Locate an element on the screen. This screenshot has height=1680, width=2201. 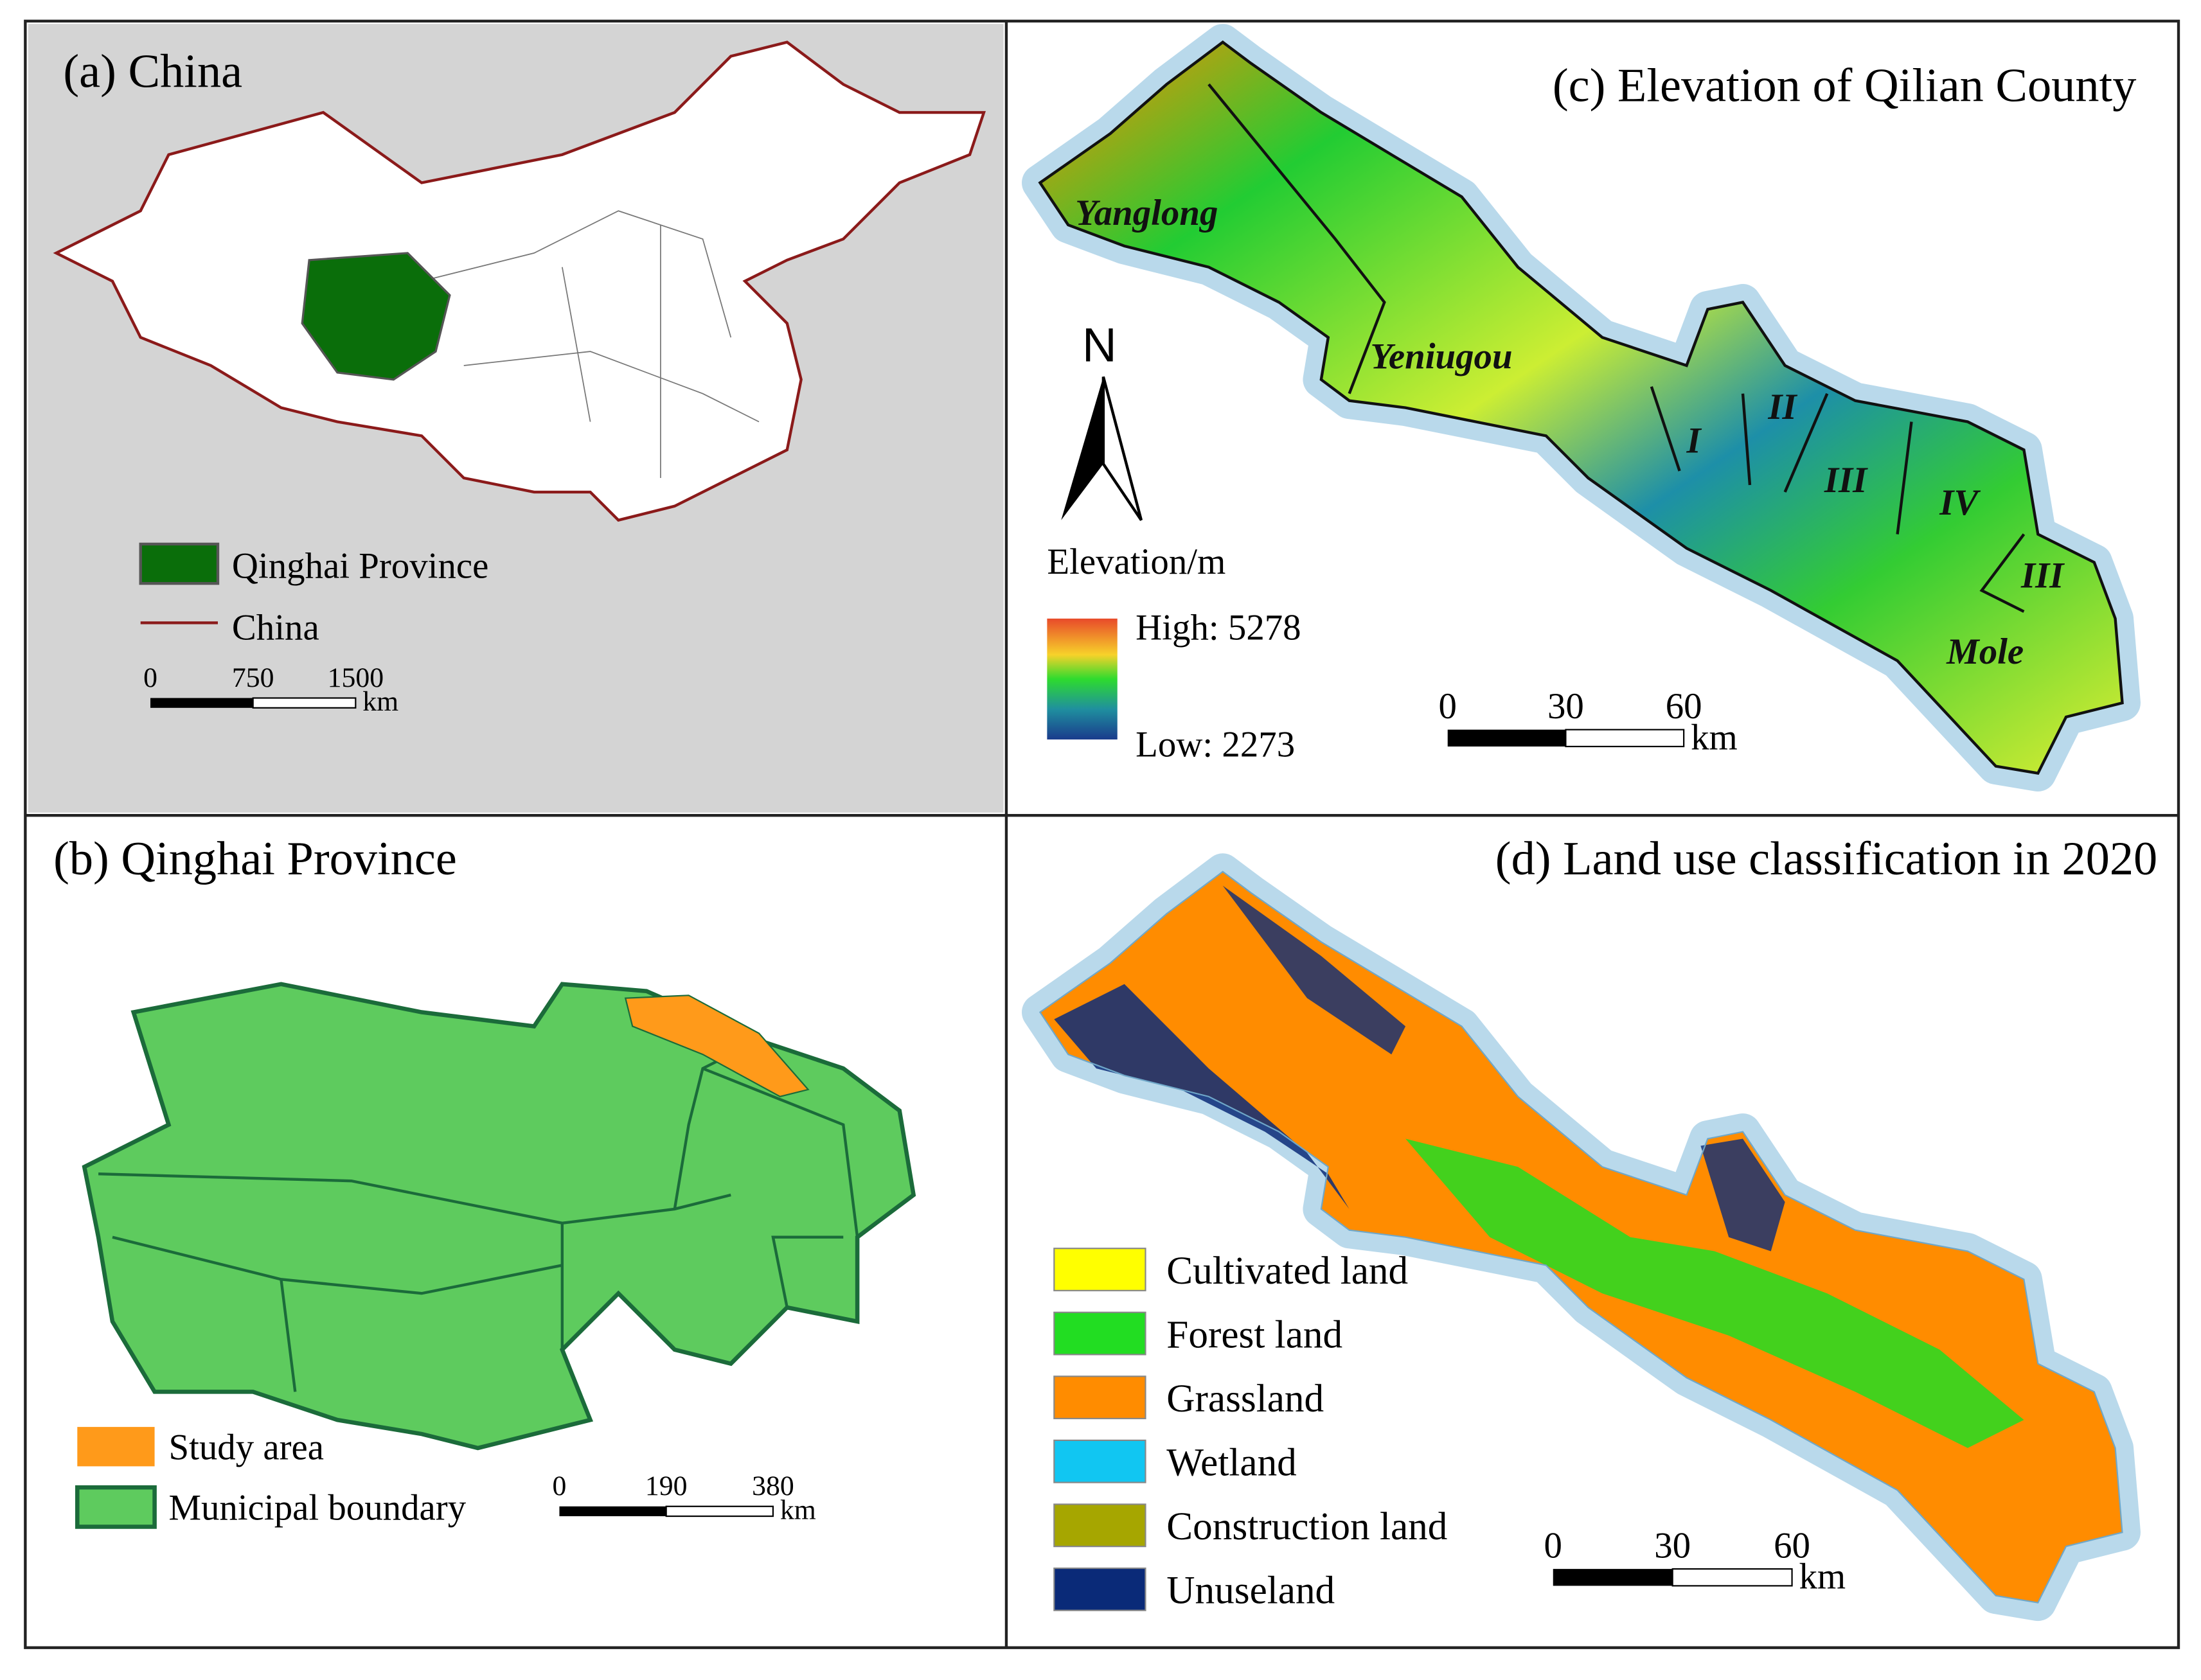
township-boundaries is located at coordinates (1616, 348).